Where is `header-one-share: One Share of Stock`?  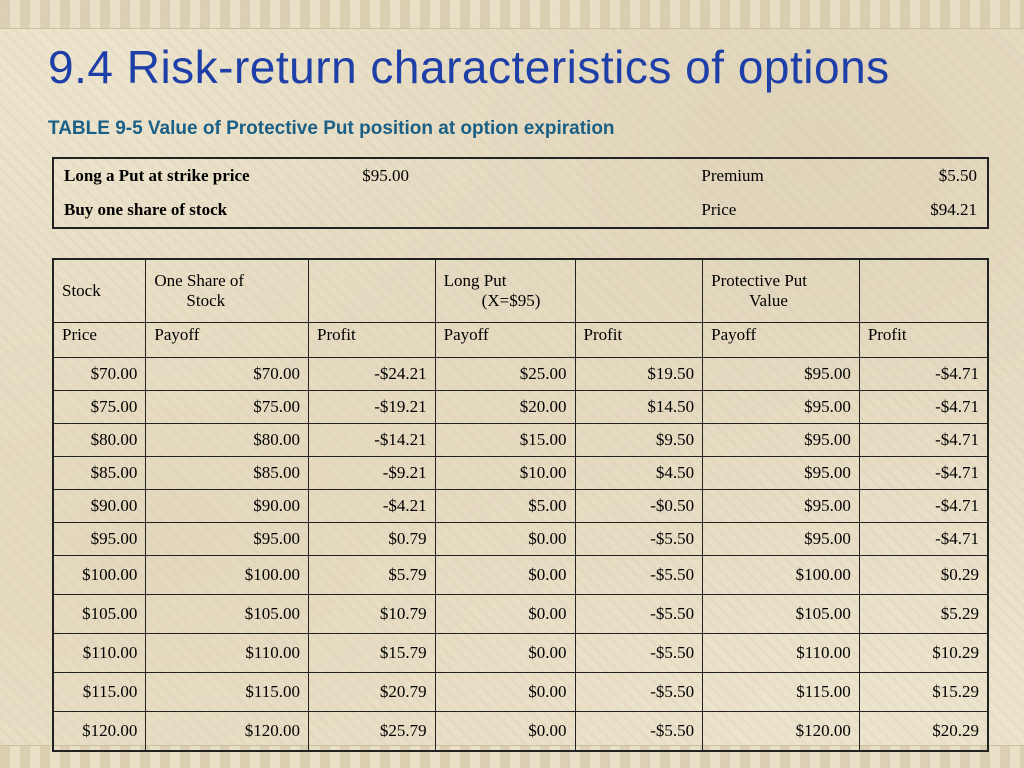 header-one-share: One Share of Stock is located at coordinates (227, 290).